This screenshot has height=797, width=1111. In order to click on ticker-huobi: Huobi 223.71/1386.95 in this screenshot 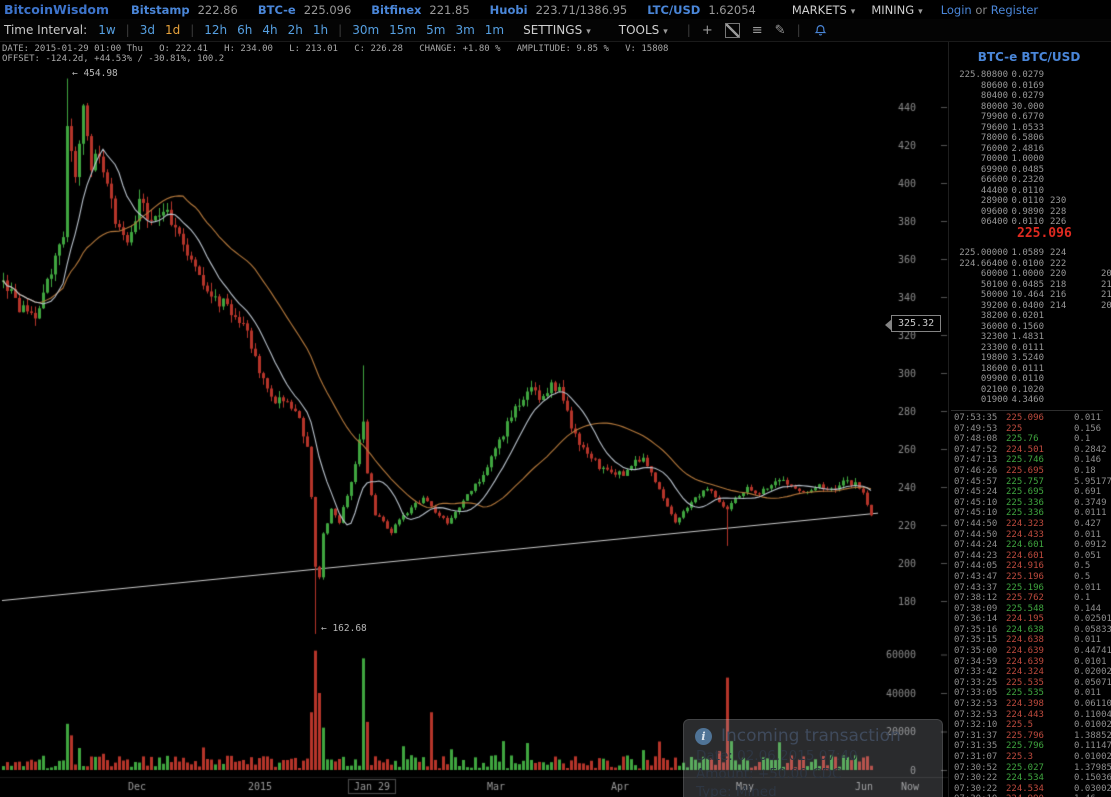, I will do `click(559, 10)`.